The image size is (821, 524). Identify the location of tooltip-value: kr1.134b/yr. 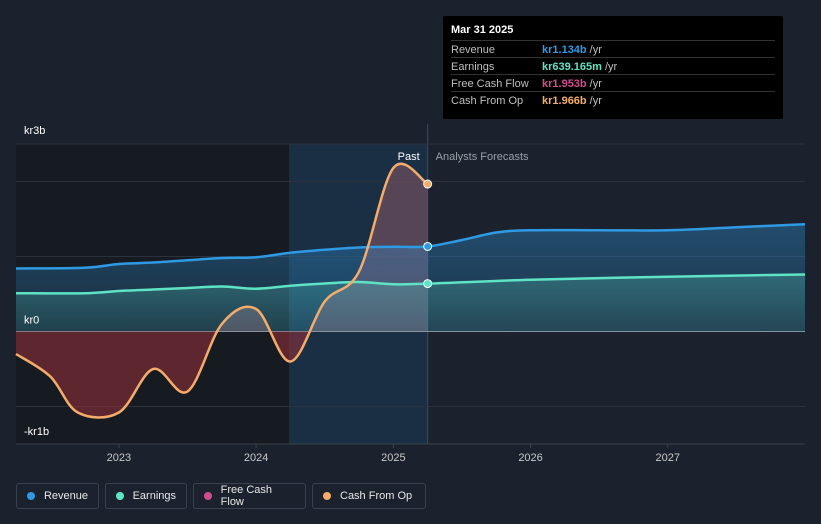
(572, 50).